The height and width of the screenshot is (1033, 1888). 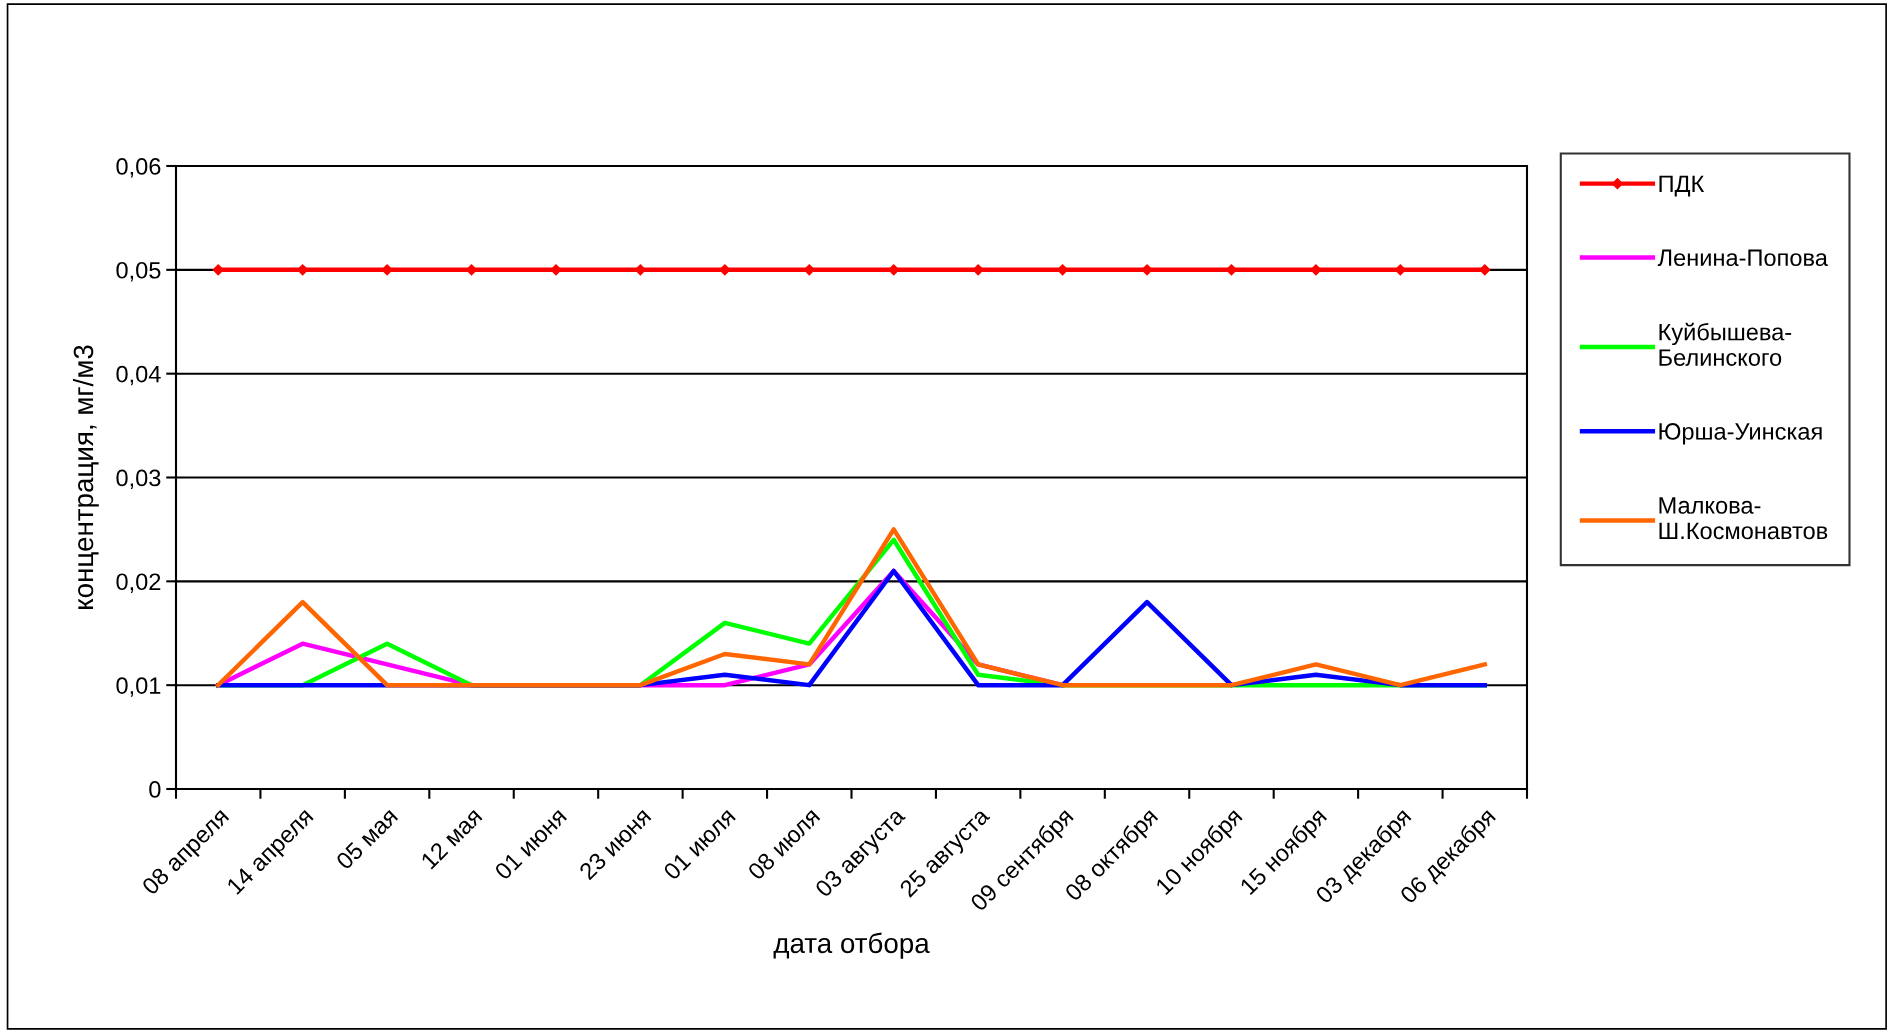 What do you see at coordinates (1742, 258) in the screenshot?
I see `legend-label: Ленина-Попова` at bounding box center [1742, 258].